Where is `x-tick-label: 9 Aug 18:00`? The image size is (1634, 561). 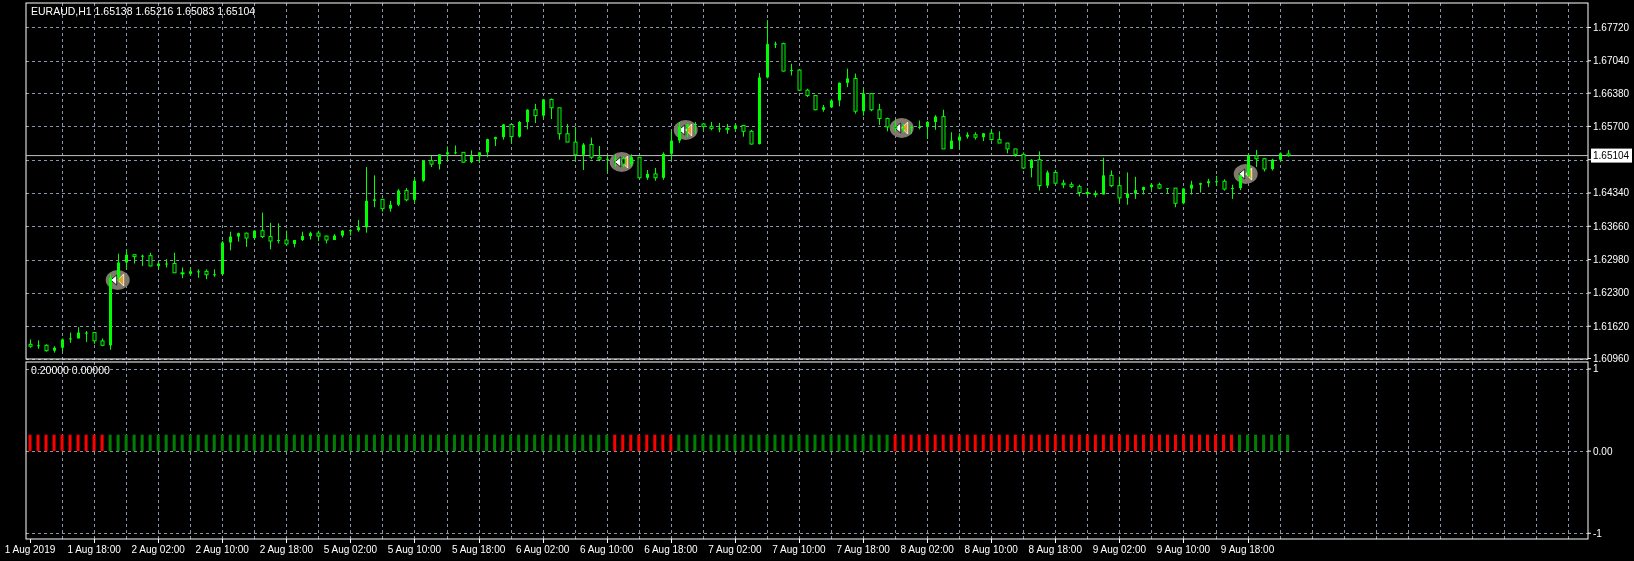 x-tick-label: 9 Aug 18:00 is located at coordinates (1247, 549).